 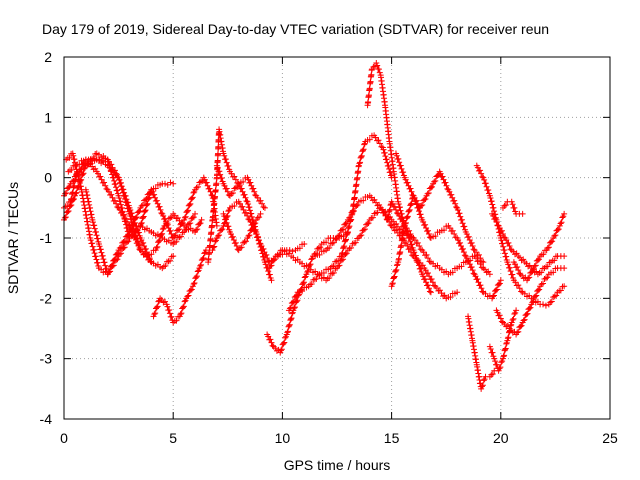 I want to click on y-tick-label: -2, so click(x=46, y=298).